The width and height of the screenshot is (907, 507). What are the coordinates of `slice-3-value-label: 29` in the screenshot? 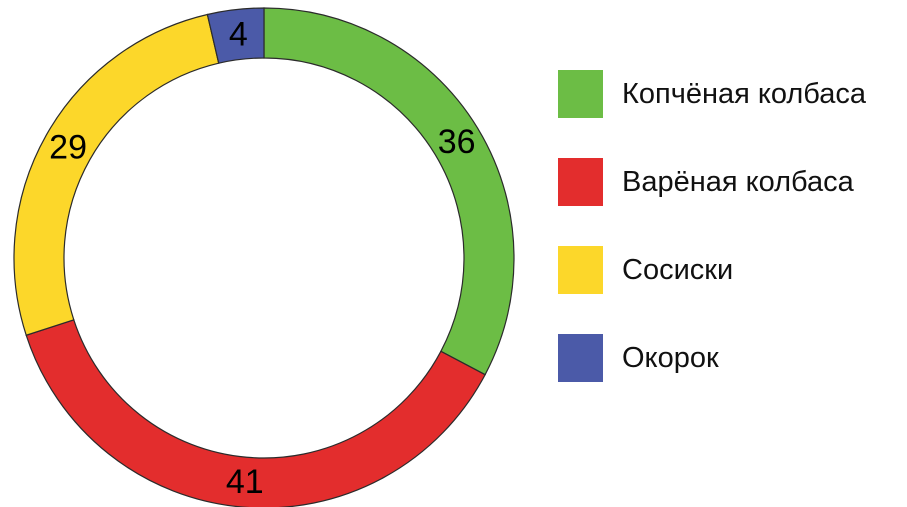 It's located at (68, 147).